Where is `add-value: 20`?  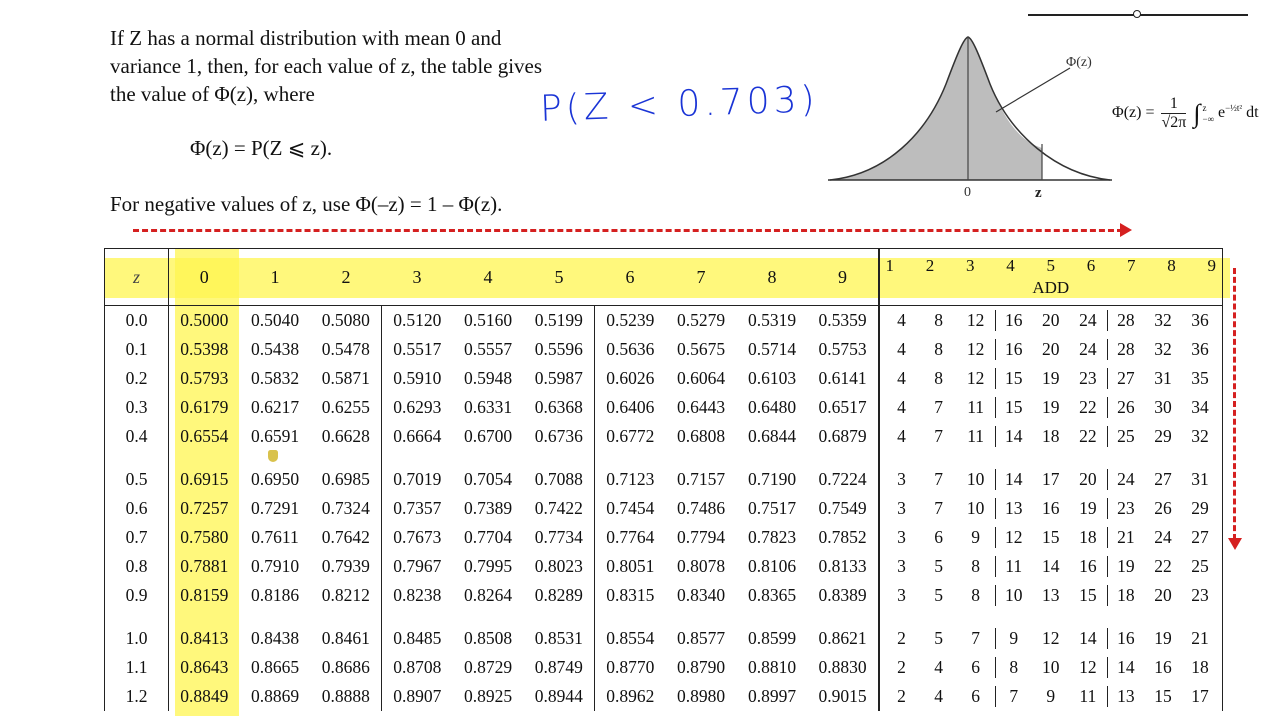
add-value: 20 is located at coordinates (1051, 349).